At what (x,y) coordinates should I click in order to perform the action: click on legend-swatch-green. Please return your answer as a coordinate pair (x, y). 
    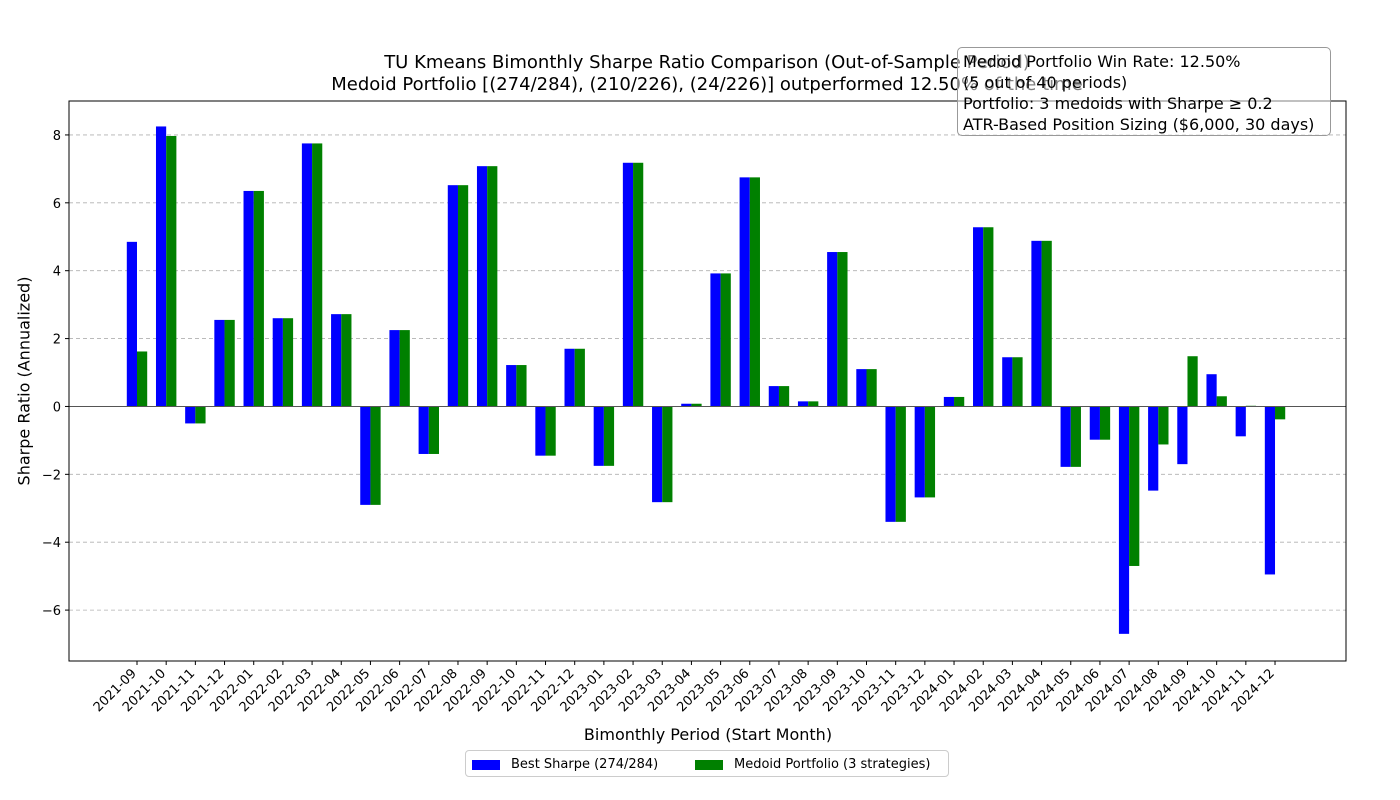
    Looking at the image, I should click on (709, 764).